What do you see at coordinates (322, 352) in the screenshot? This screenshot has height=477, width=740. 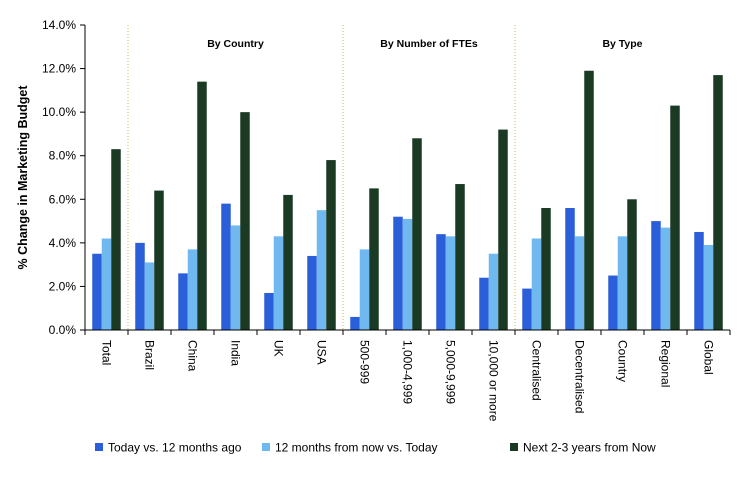 I see `x-tick-label: USA` at bounding box center [322, 352].